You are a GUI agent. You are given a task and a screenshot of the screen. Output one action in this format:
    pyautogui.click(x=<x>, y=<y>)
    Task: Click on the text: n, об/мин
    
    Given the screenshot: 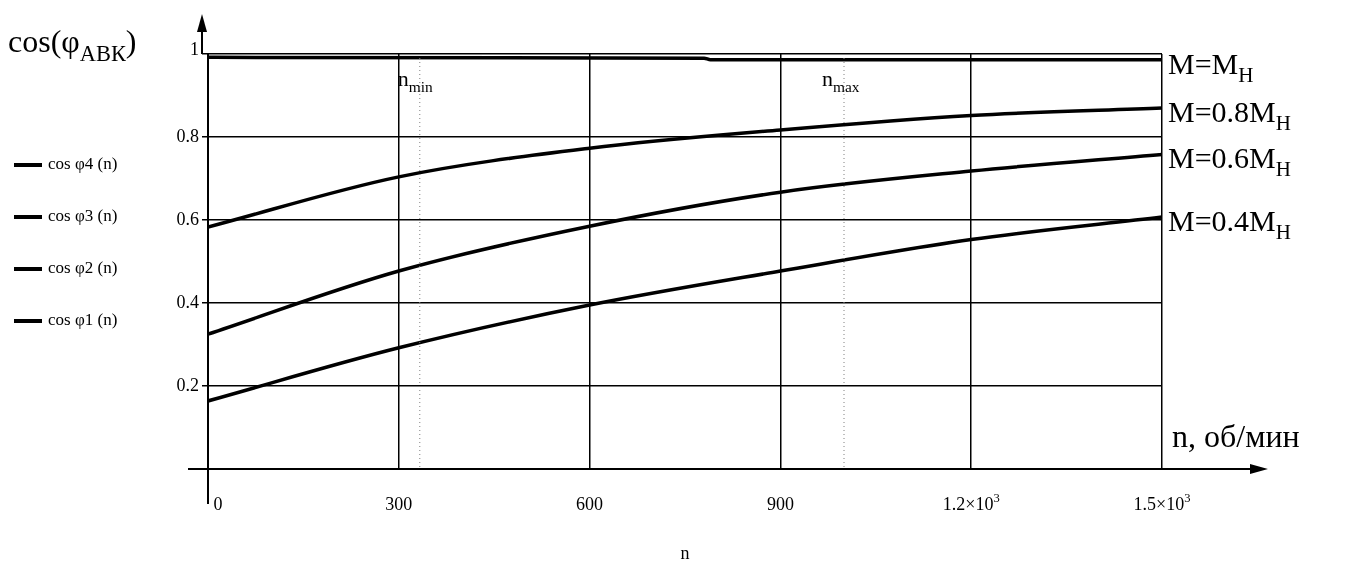 What is the action you would take?
    pyautogui.click(x=1236, y=436)
    